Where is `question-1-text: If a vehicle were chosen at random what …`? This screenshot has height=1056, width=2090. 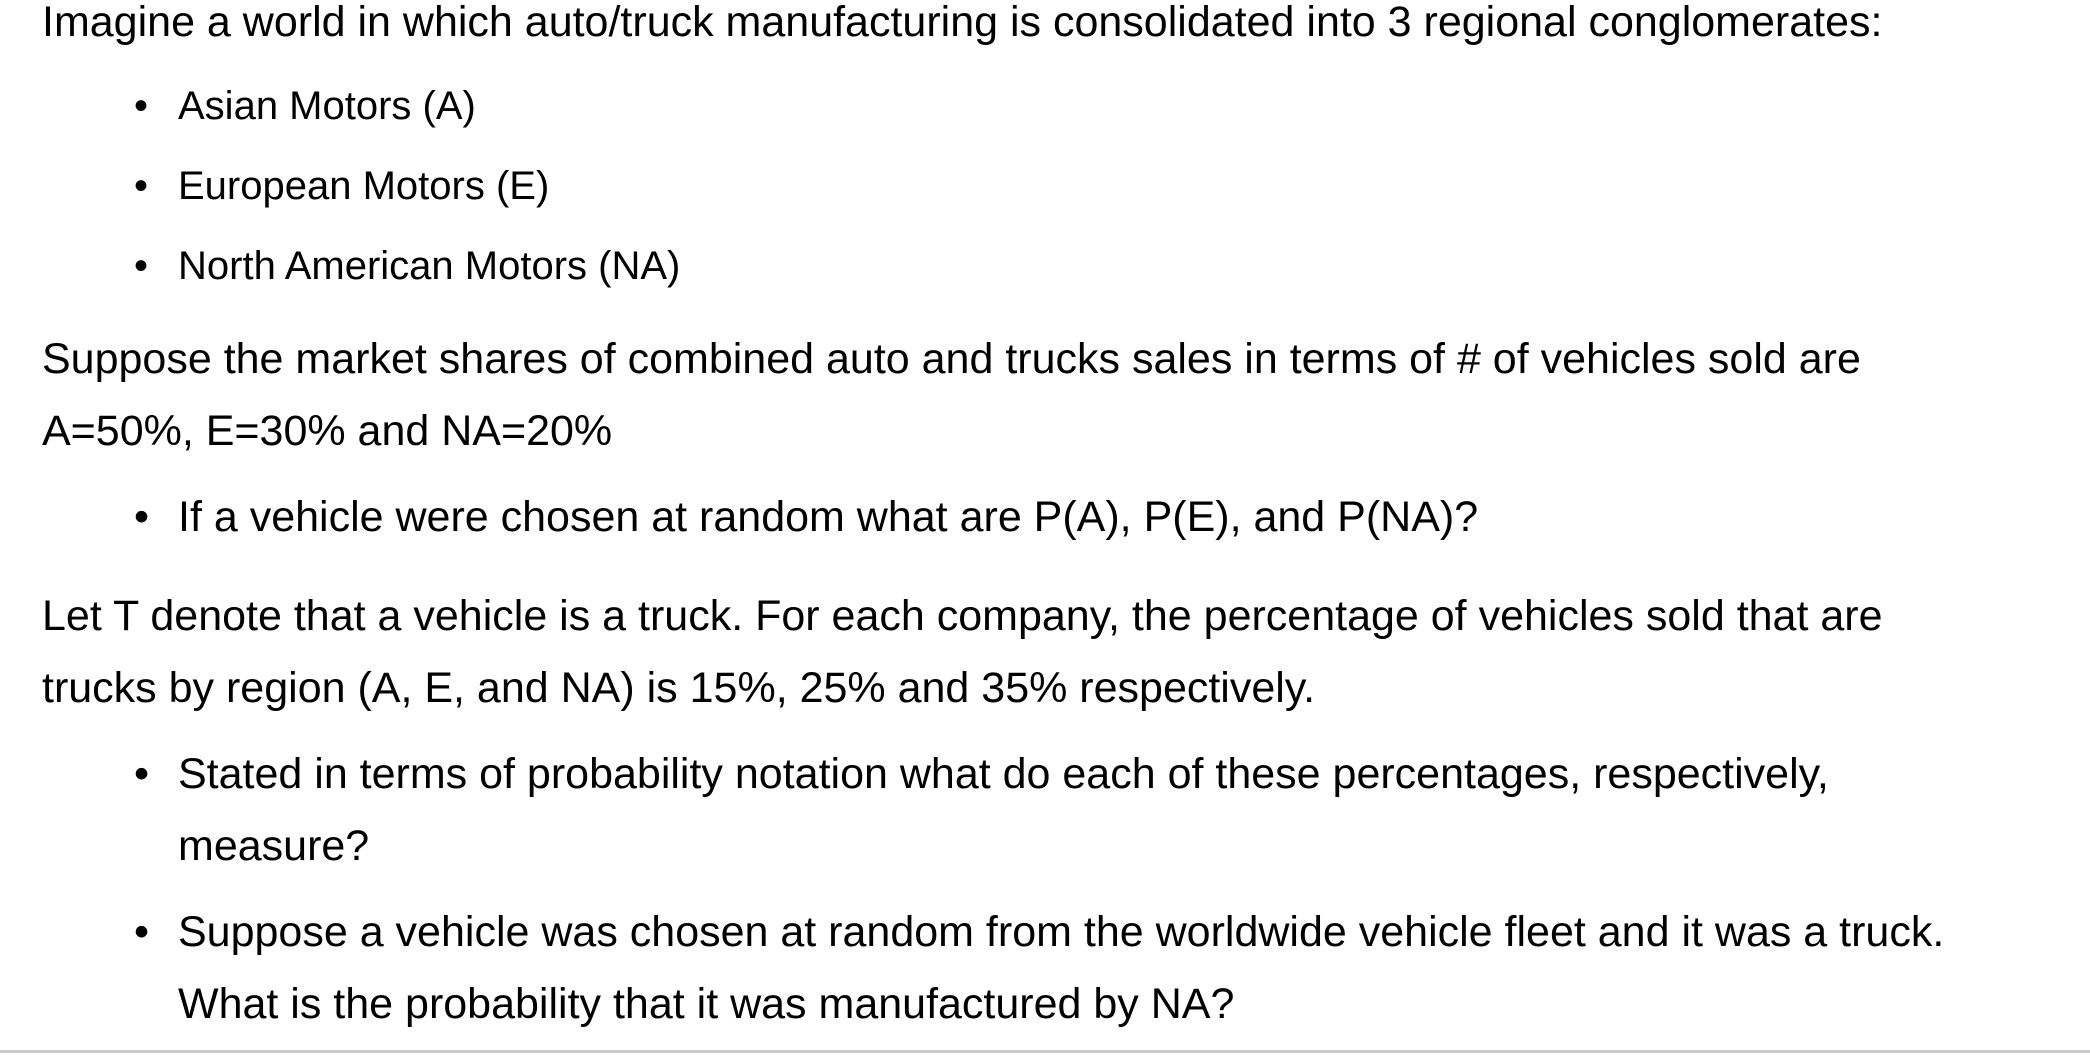 question-1-text: If a vehicle were chosen at random what … is located at coordinates (828, 517).